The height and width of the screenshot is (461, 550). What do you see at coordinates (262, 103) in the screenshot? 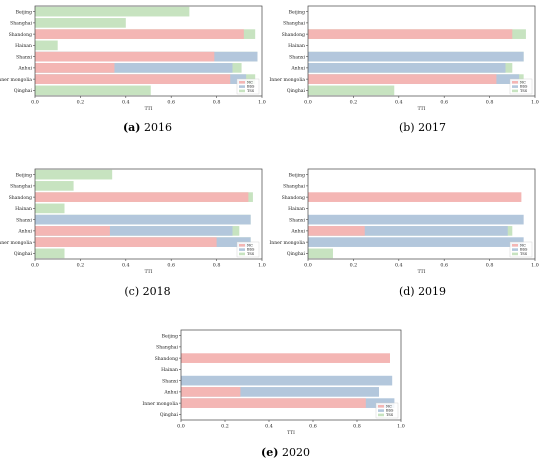
I see `xtick-label-a-5: 1.0` at bounding box center [262, 103].